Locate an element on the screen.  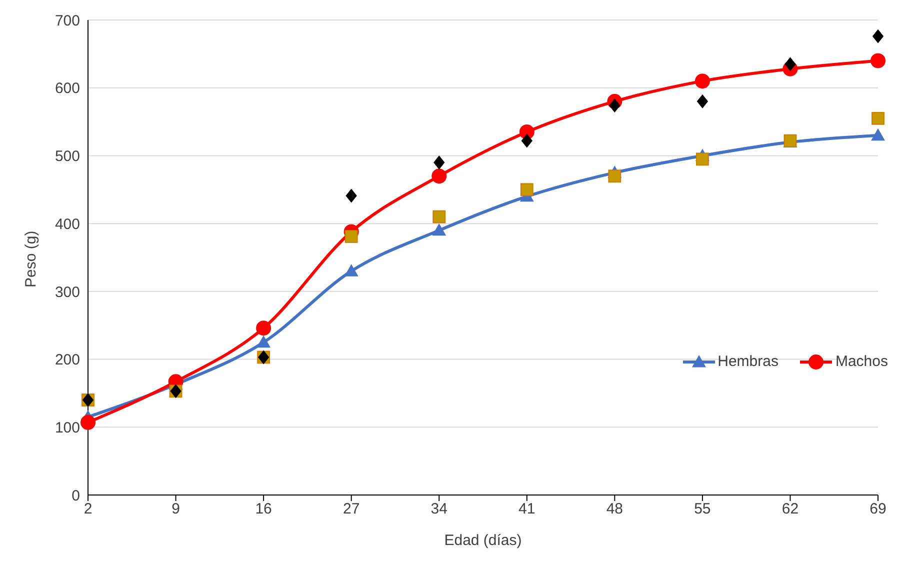
y-tick-label: 700 is located at coordinates (67, 21).